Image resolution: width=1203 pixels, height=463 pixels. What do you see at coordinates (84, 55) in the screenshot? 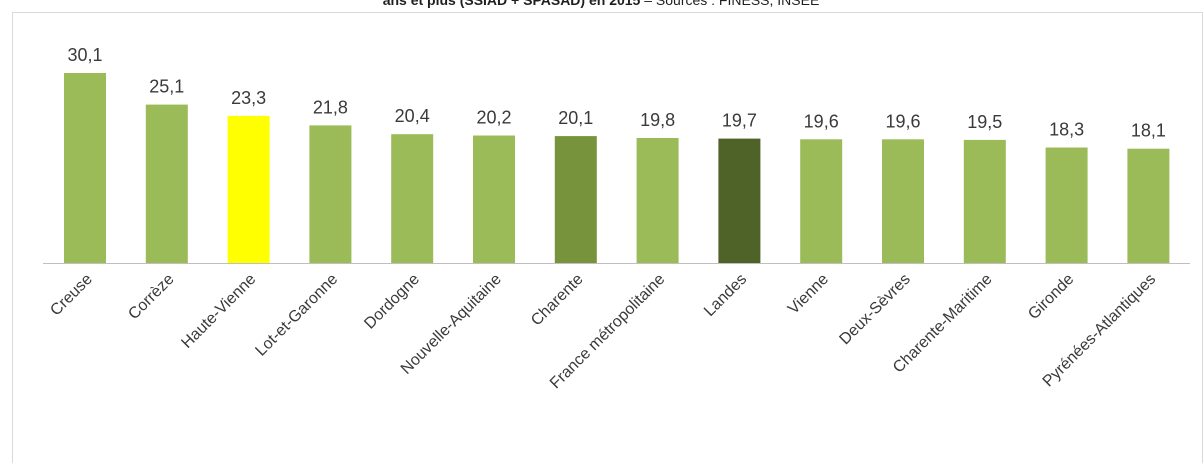
I see `value-label-creuse: 30,1` at bounding box center [84, 55].